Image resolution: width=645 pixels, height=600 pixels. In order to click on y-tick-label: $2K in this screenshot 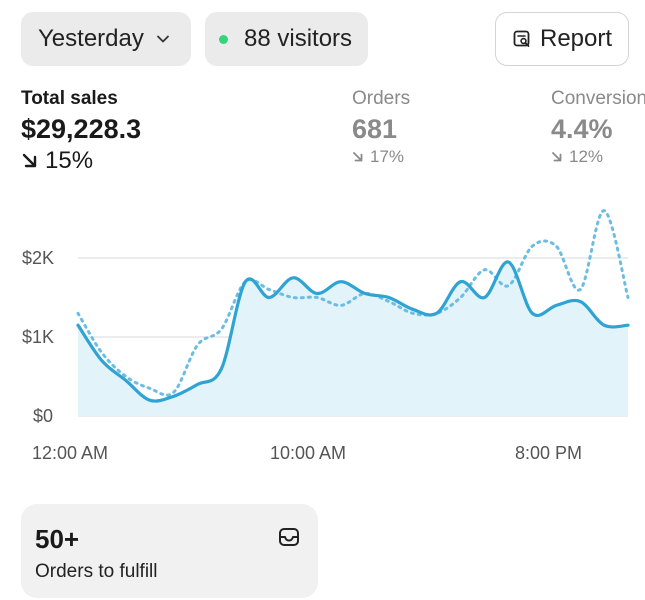, I will do `click(38, 258)`.